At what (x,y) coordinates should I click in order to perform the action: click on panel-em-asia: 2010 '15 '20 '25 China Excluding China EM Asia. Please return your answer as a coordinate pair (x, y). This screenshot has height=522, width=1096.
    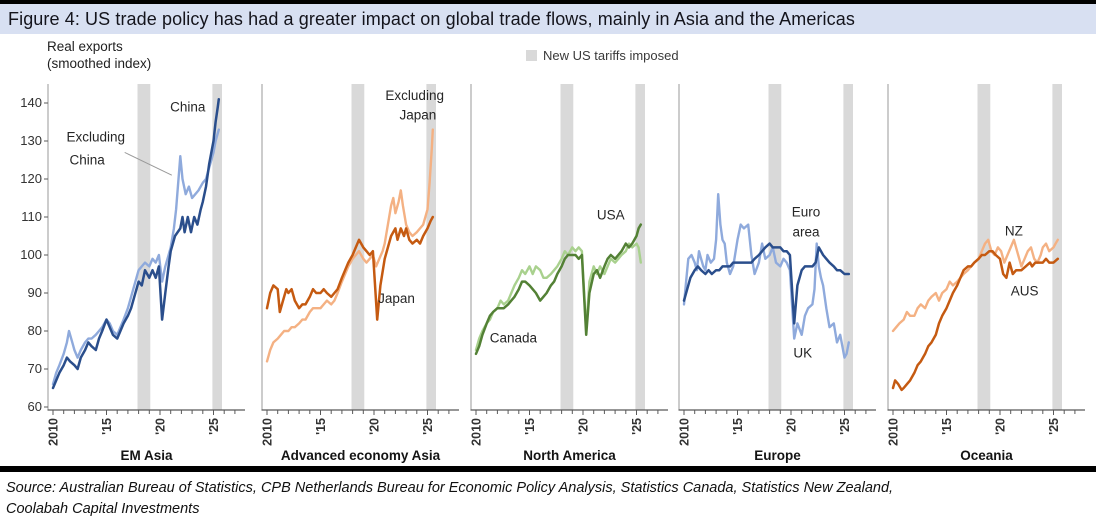
    Looking at the image, I should click on (144, 273).